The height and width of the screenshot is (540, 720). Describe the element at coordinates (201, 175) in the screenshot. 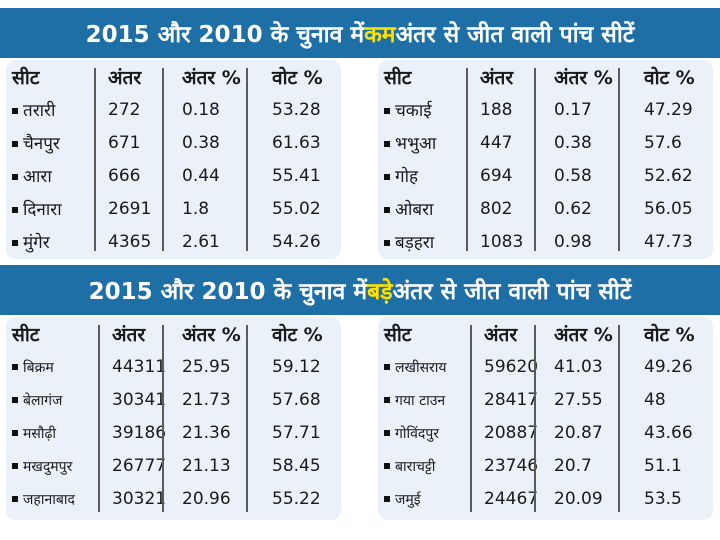

I see `margin-percent: 0.44` at that location.